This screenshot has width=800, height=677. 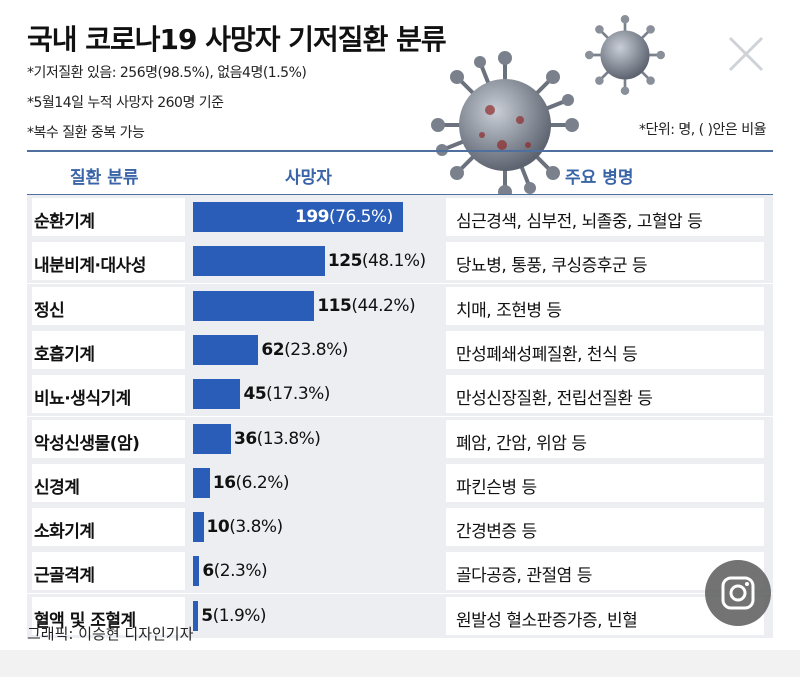 I want to click on table-row: 순환기계 199(76.5%) 심근경색, 심부전, 뇌졸중, 고혈압 등, so click(x=400, y=217).